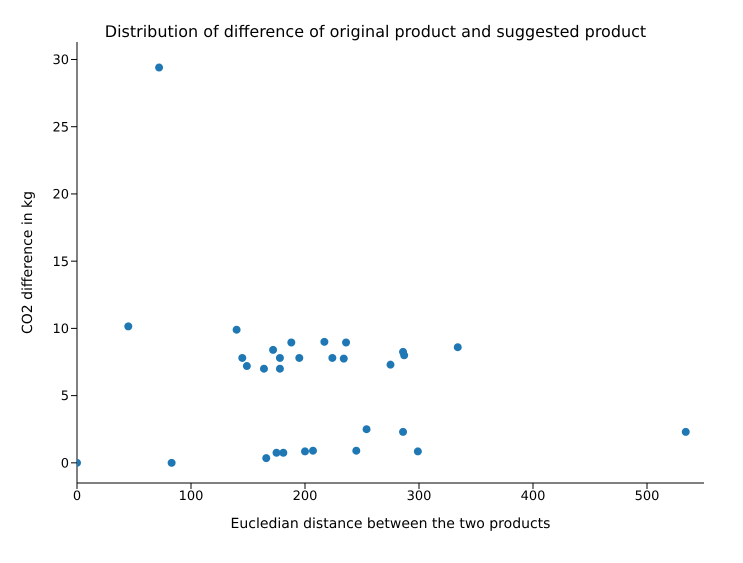  I want to click on y-tick-label: 20, so click(60, 195).